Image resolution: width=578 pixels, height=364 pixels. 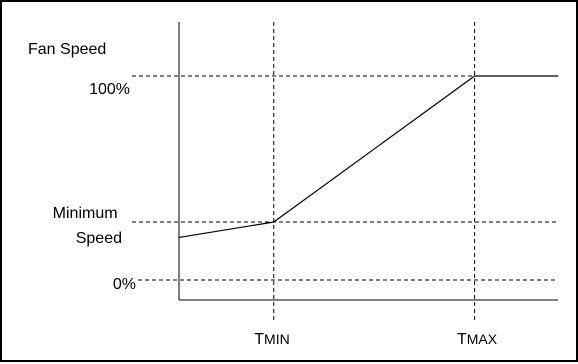 What do you see at coordinates (109, 89) in the screenshot?
I see `y-tick-label-100: 100%` at bounding box center [109, 89].